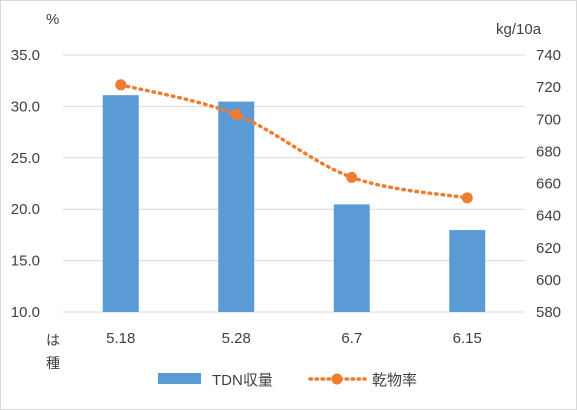 The width and height of the screenshot is (577, 410). I want to click on right-tick-label: 620, so click(548, 248).